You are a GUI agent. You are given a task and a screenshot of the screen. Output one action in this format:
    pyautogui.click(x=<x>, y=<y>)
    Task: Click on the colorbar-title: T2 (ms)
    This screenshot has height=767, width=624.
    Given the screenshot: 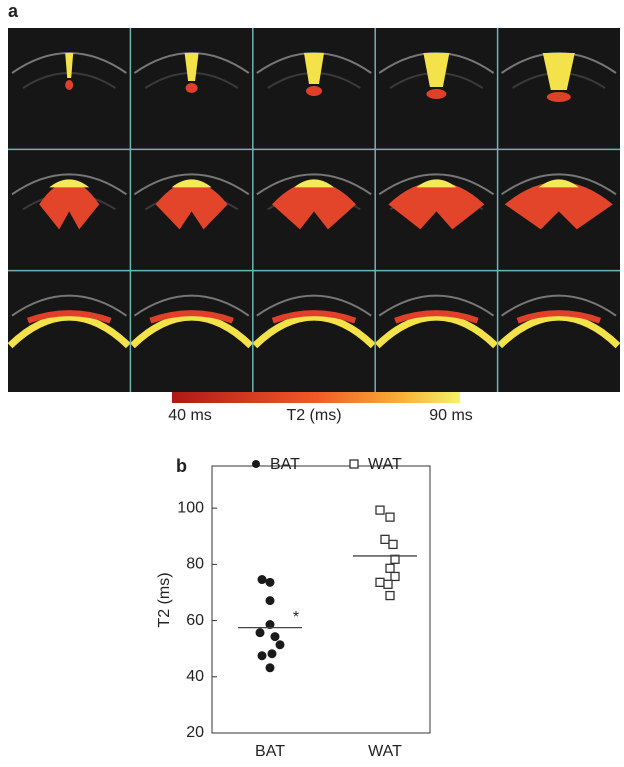 What is the action you would take?
    pyautogui.click(x=313, y=415)
    